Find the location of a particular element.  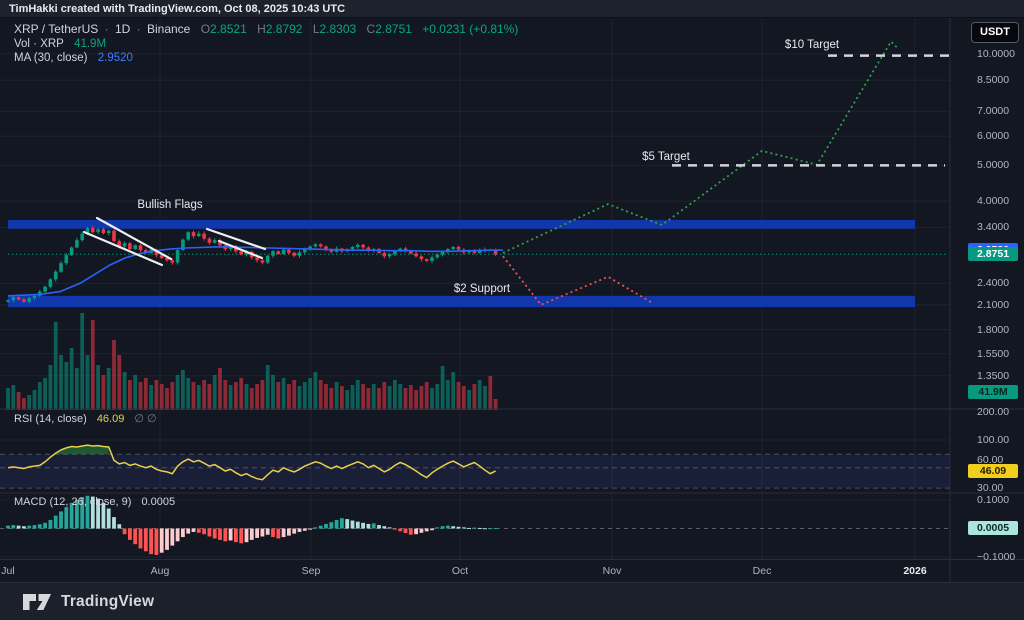

time-axis-label: Dec is located at coordinates (762, 571).